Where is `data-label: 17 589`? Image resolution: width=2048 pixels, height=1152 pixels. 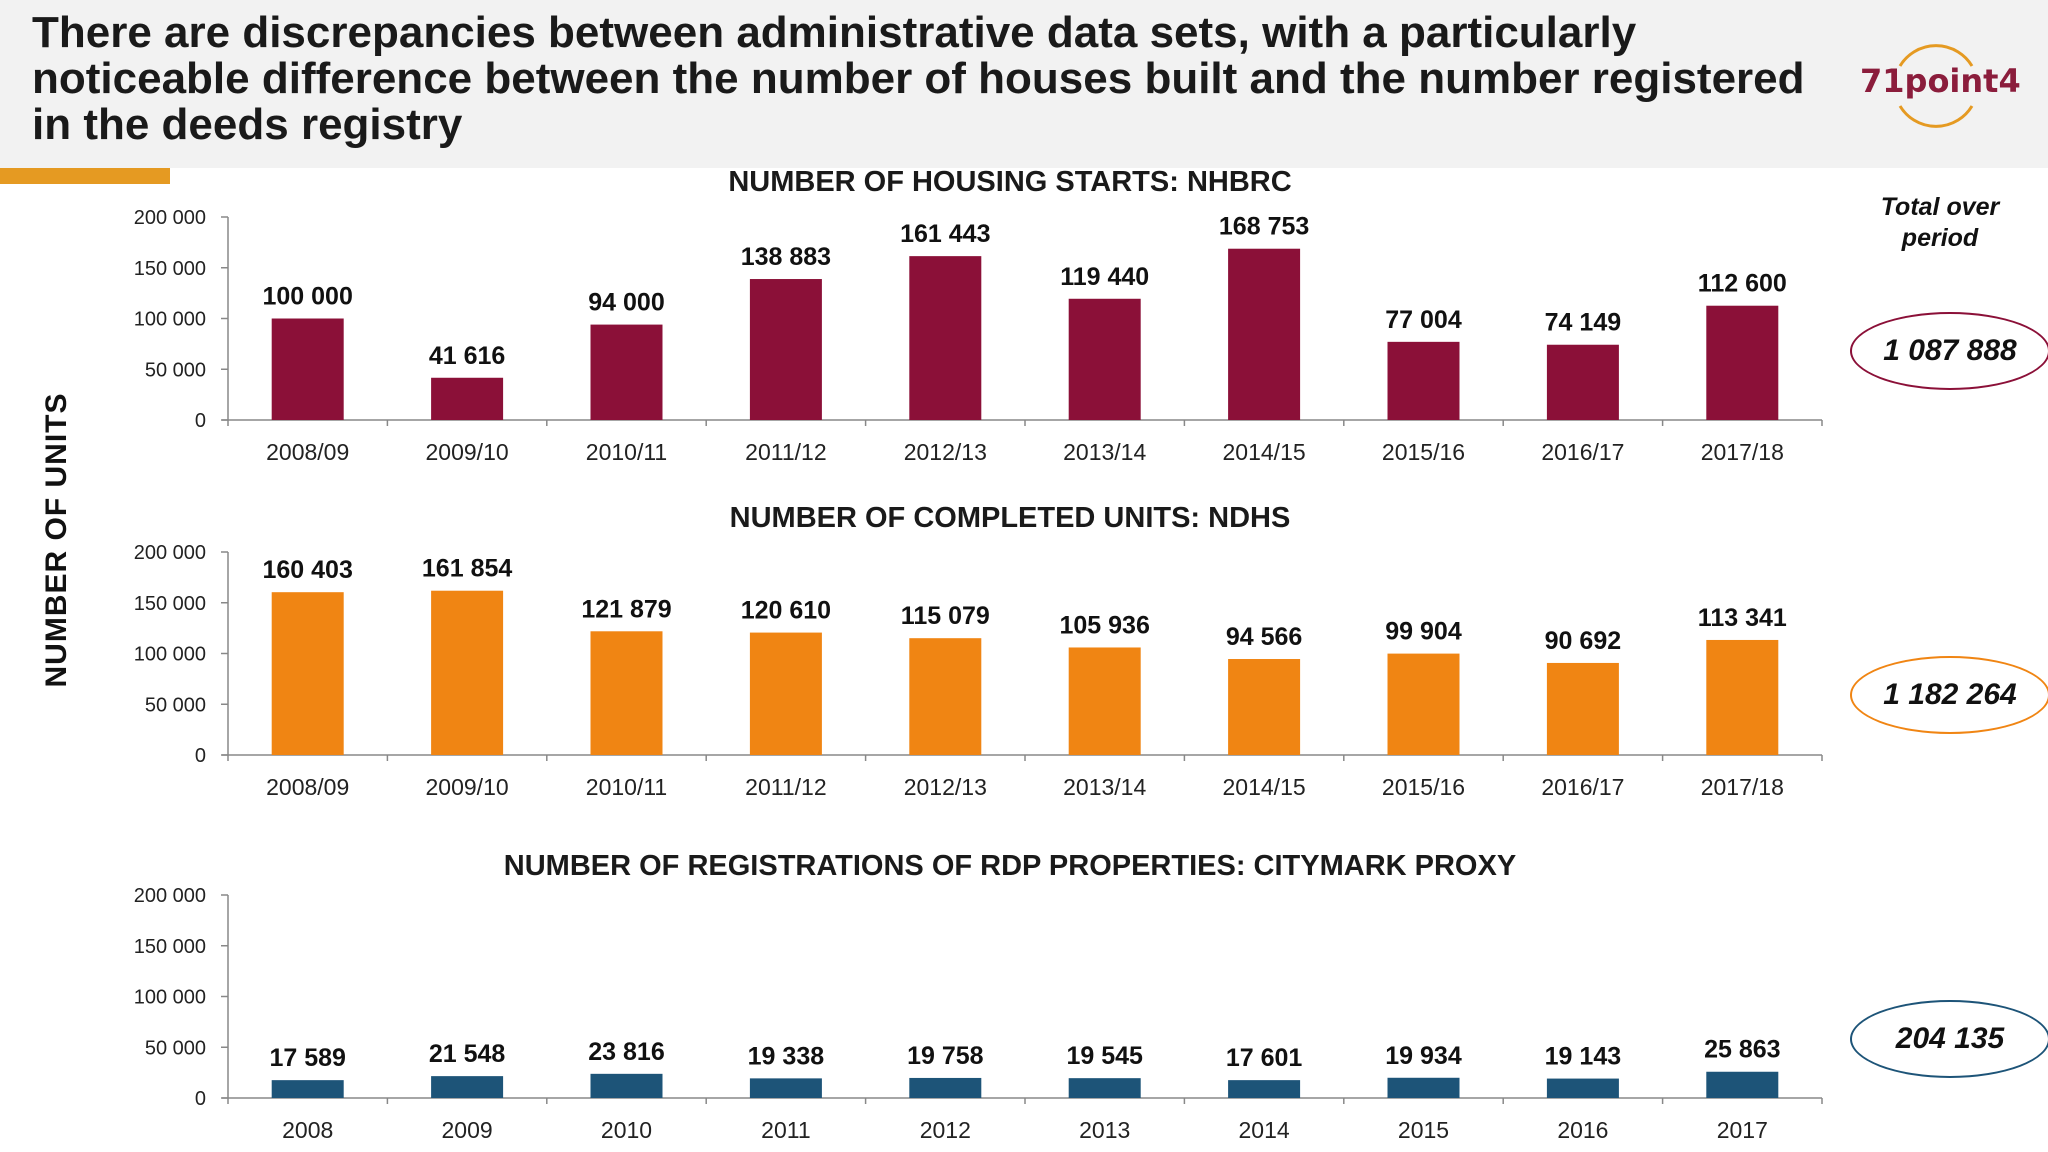
data-label: 17 589 is located at coordinates (307, 1058).